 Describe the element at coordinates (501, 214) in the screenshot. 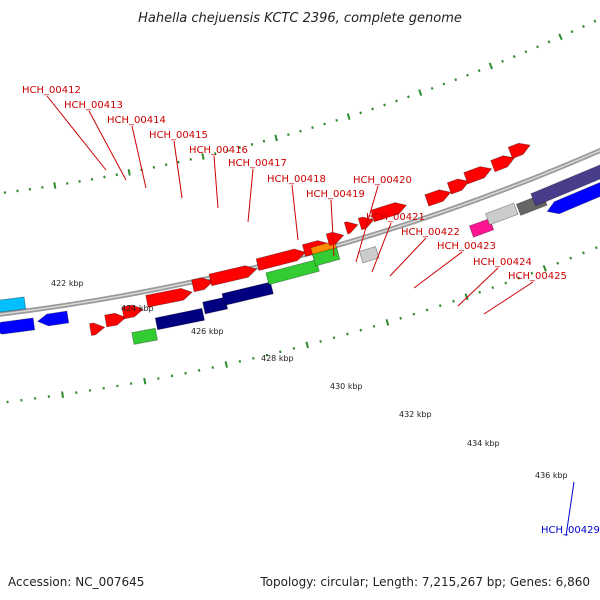

I see `gene-feature-lightgray` at that location.